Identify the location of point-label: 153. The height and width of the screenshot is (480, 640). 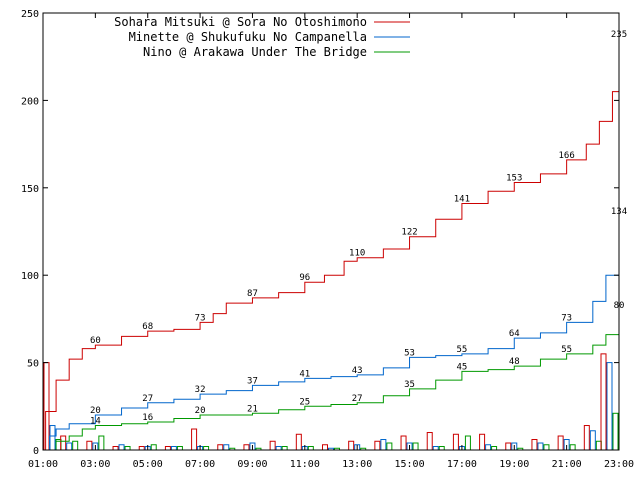
(514, 179).